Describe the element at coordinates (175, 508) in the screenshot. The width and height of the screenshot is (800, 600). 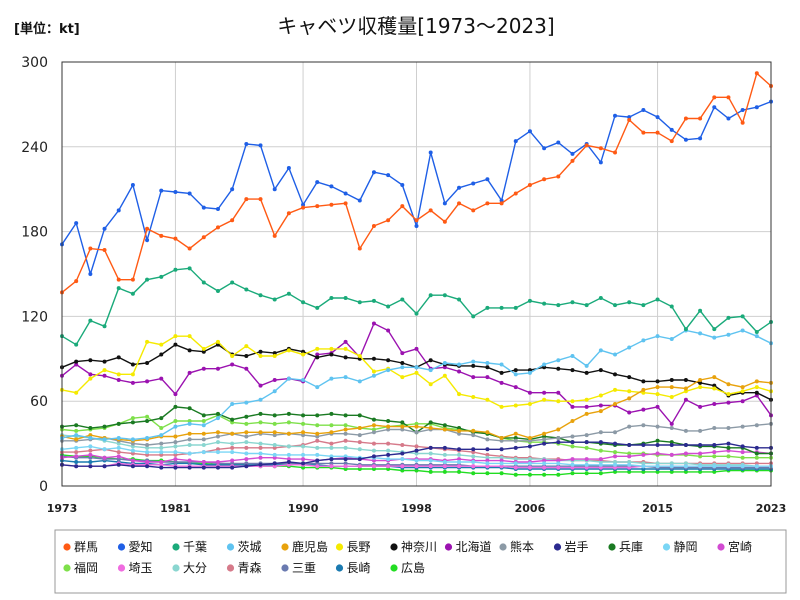
I see `x-tick-label: 1981` at that location.